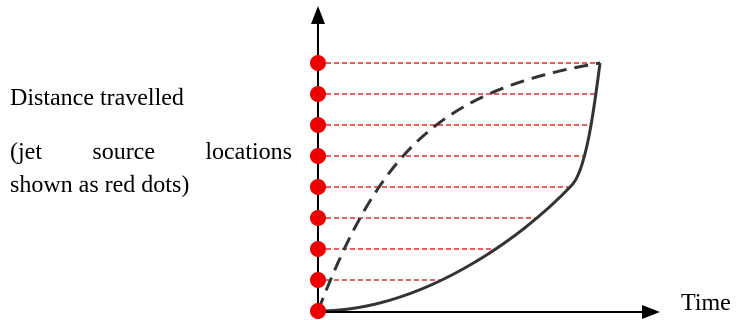 This screenshot has height=320, width=741. What do you see at coordinates (100, 185) in the screenshot?
I see `y-axis-note-line-2: shown as red dots)` at bounding box center [100, 185].